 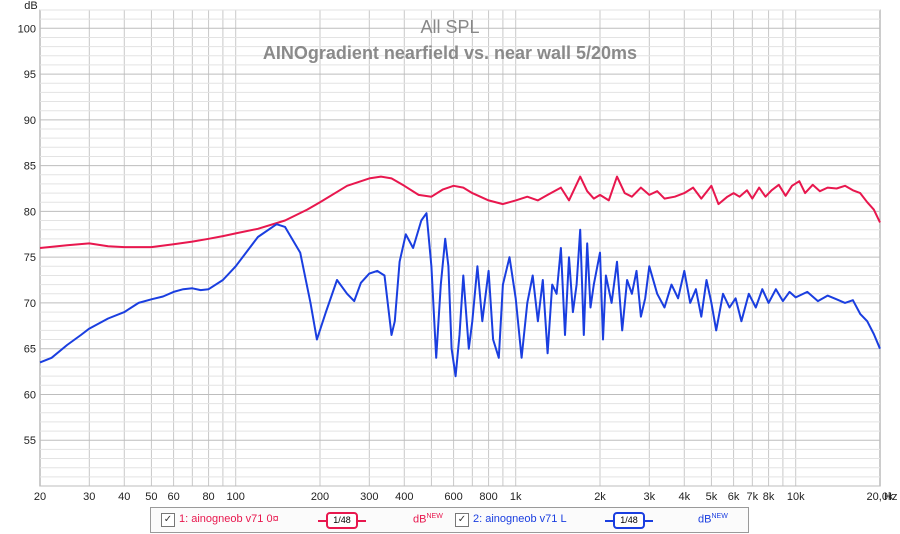 I want to click on x-tick-label: 6k, so click(x=734, y=497).